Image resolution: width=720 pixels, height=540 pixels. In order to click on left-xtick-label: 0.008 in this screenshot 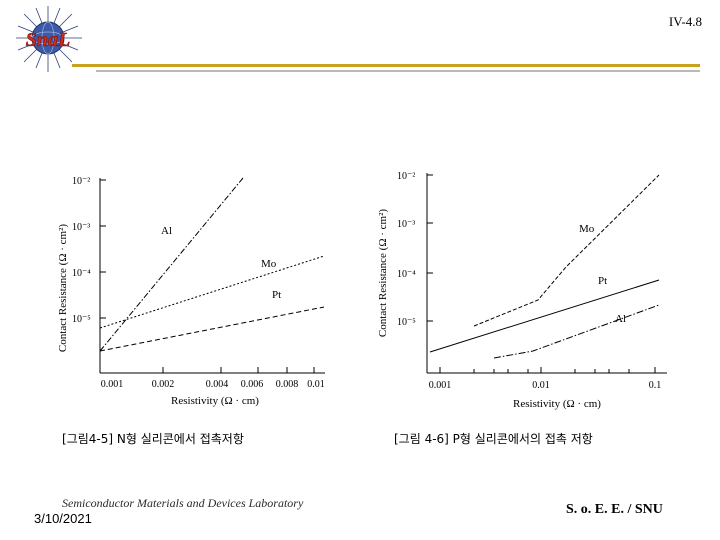, I will do `click(287, 384)`.